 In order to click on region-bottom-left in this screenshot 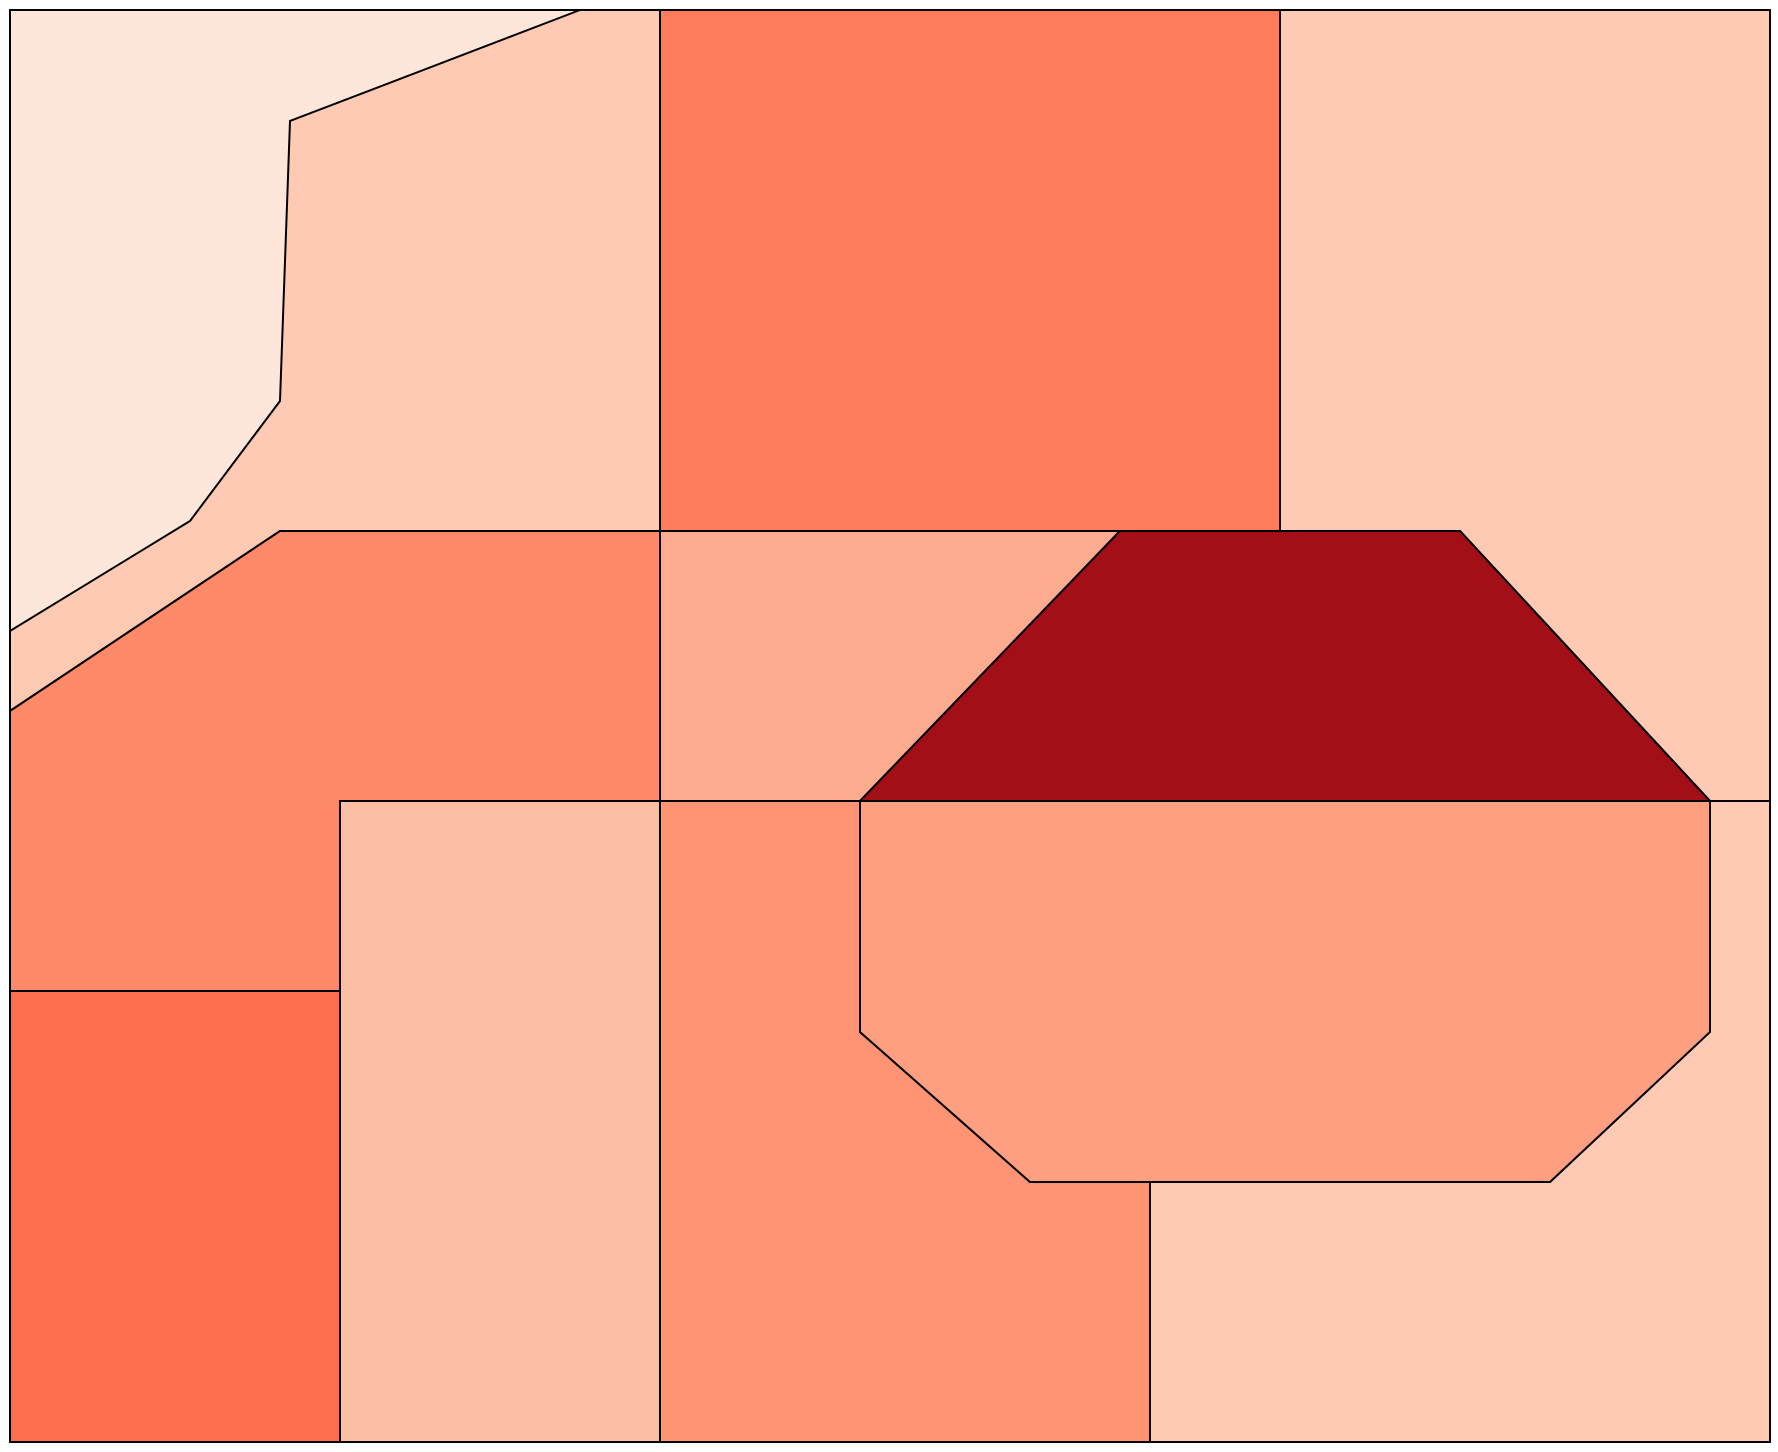, I will do `click(175, 1216)`.